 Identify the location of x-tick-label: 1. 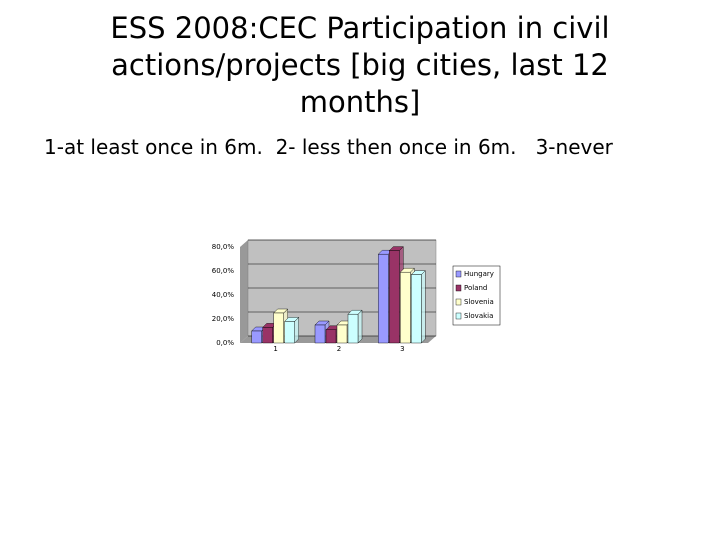
(275, 349).